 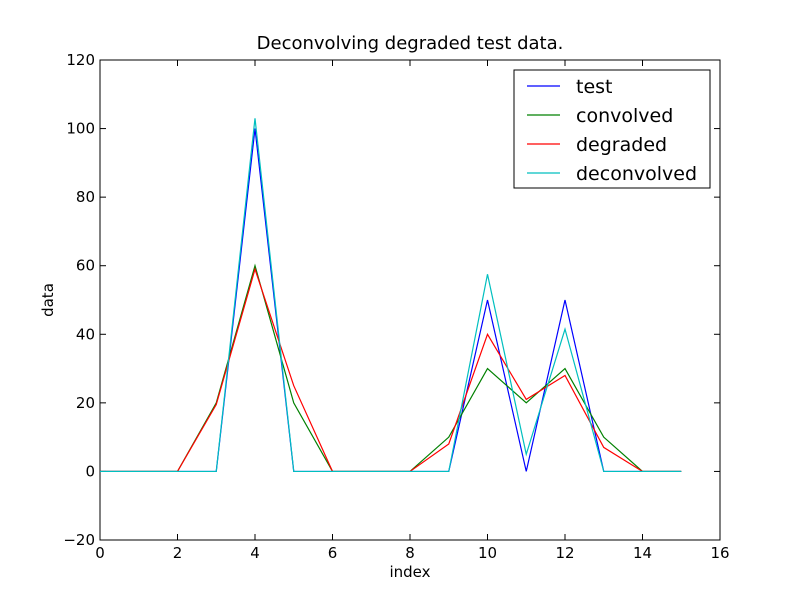 What do you see at coordinates (409, 572) in the screenshot?
I see `x-axis-label: index` at bounding box center [409, 572].